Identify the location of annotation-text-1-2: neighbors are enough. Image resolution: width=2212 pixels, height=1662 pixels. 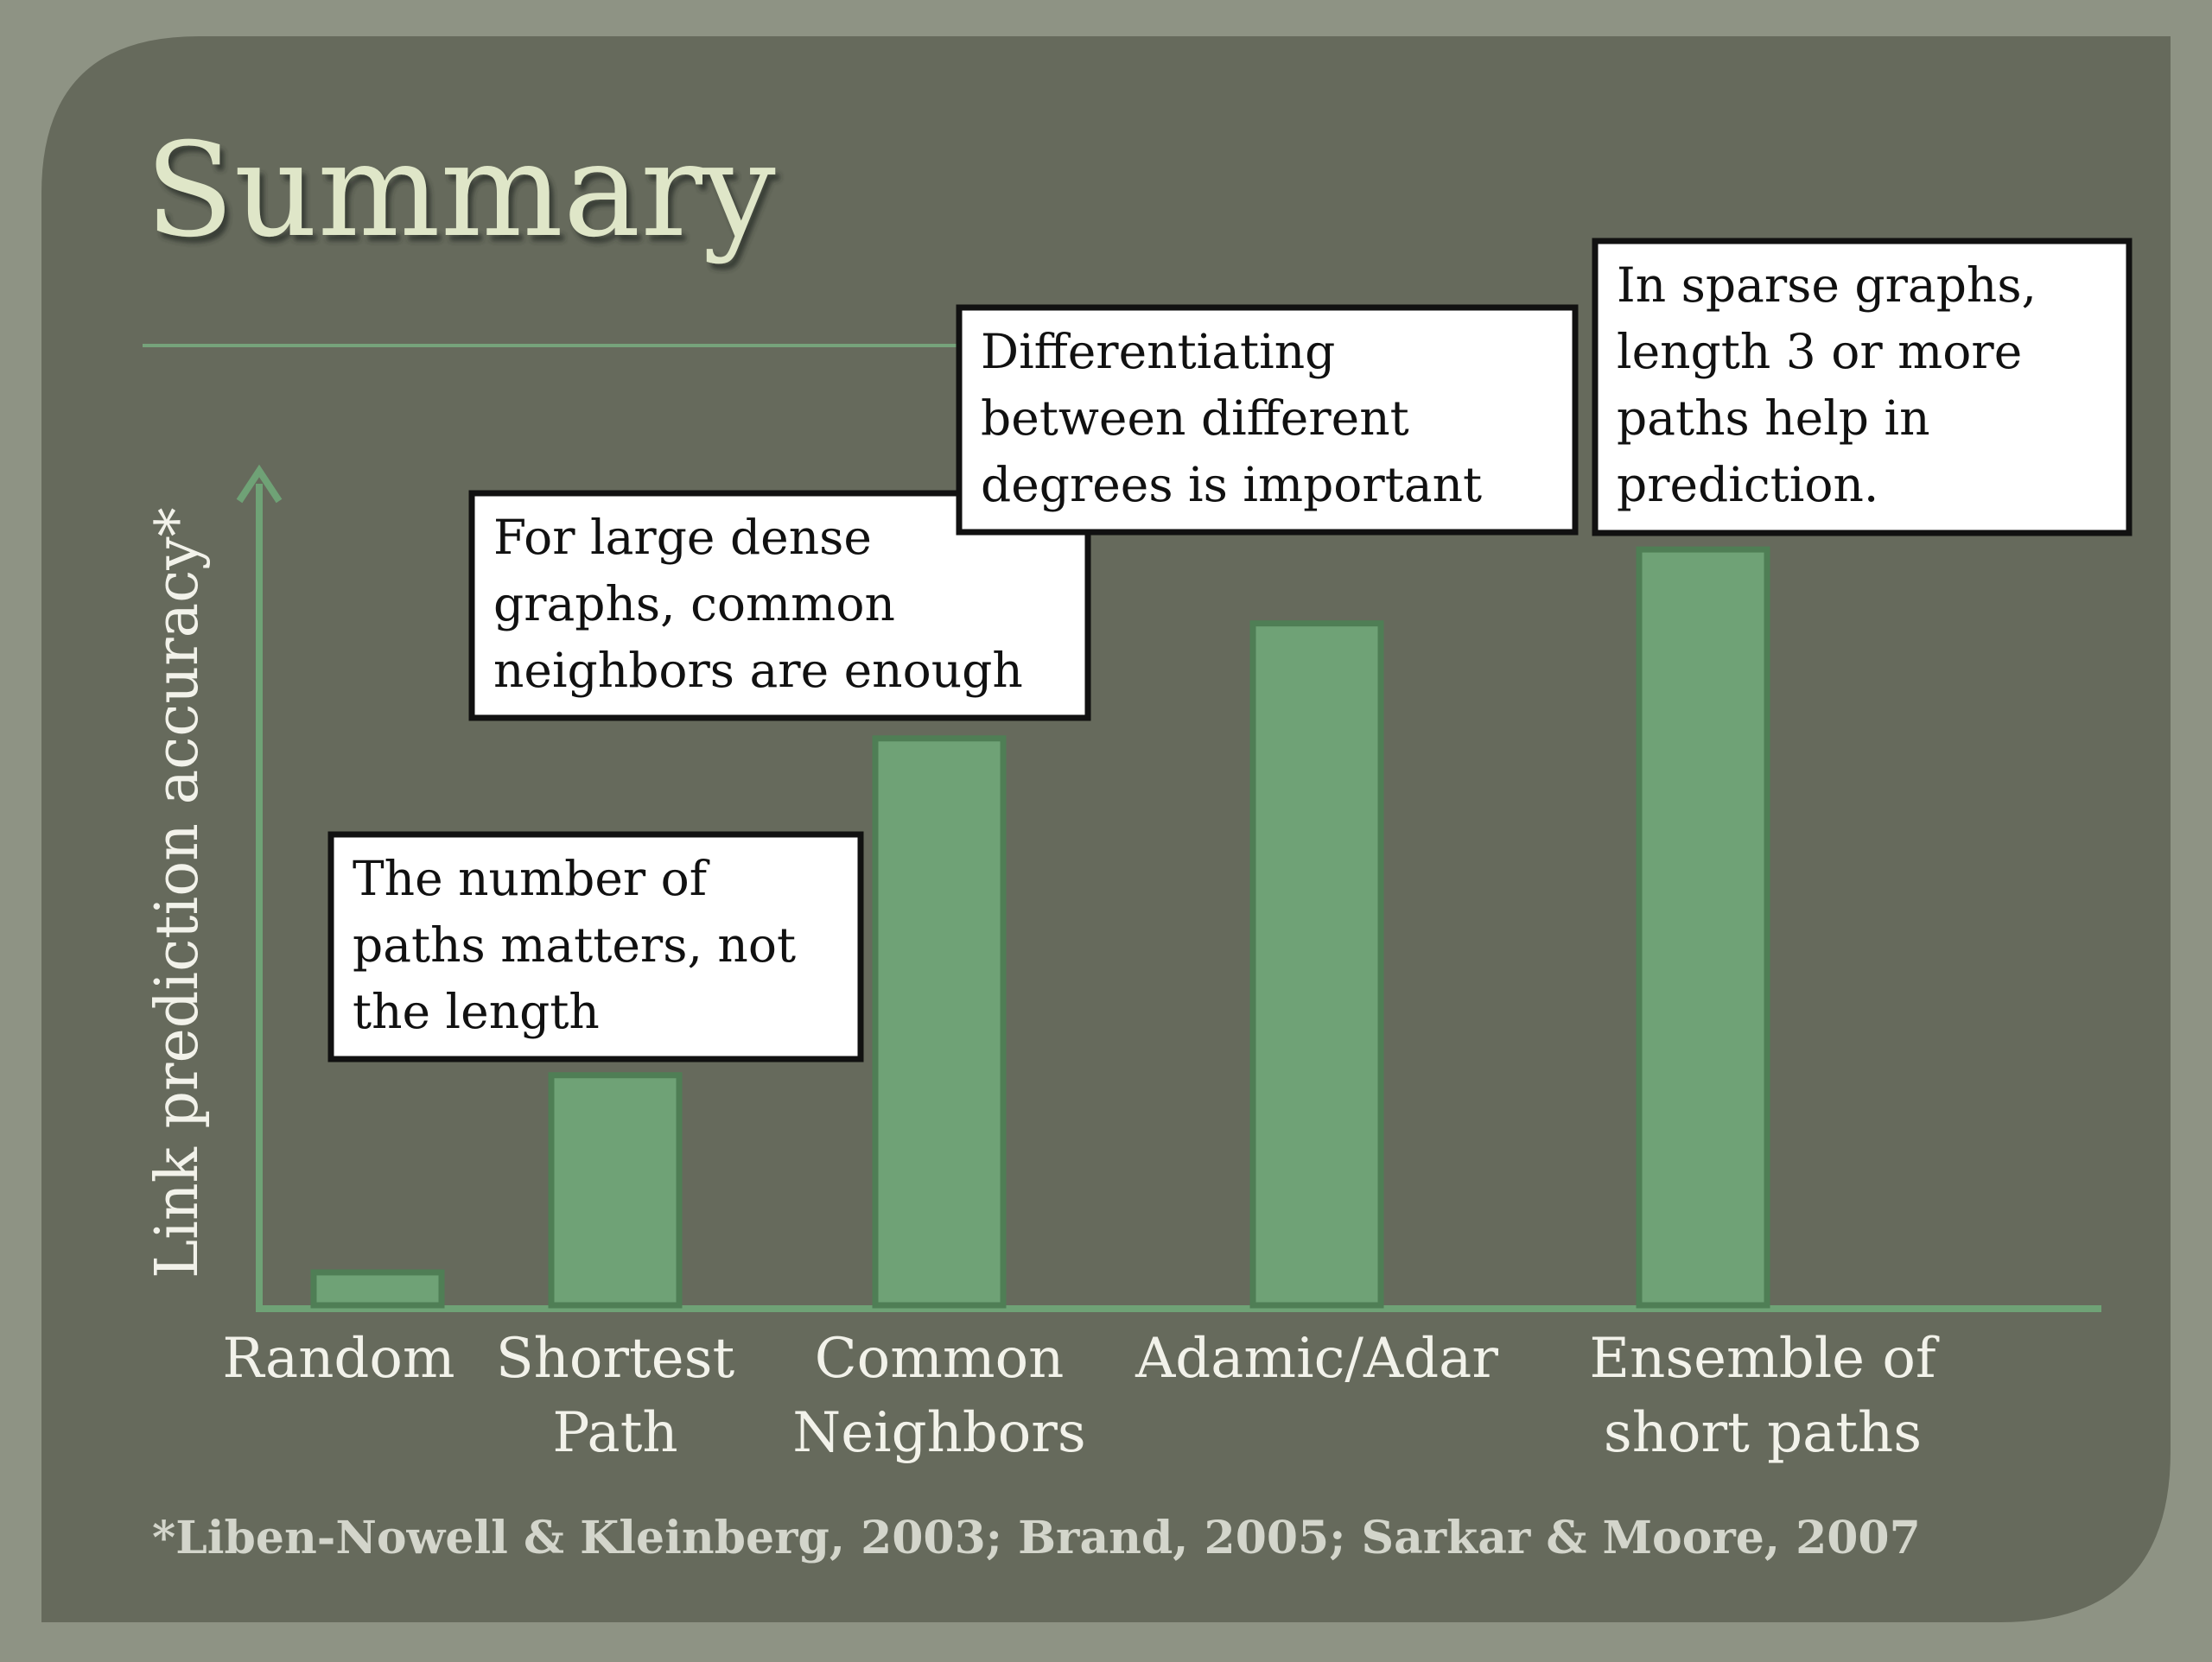
(758, 670).